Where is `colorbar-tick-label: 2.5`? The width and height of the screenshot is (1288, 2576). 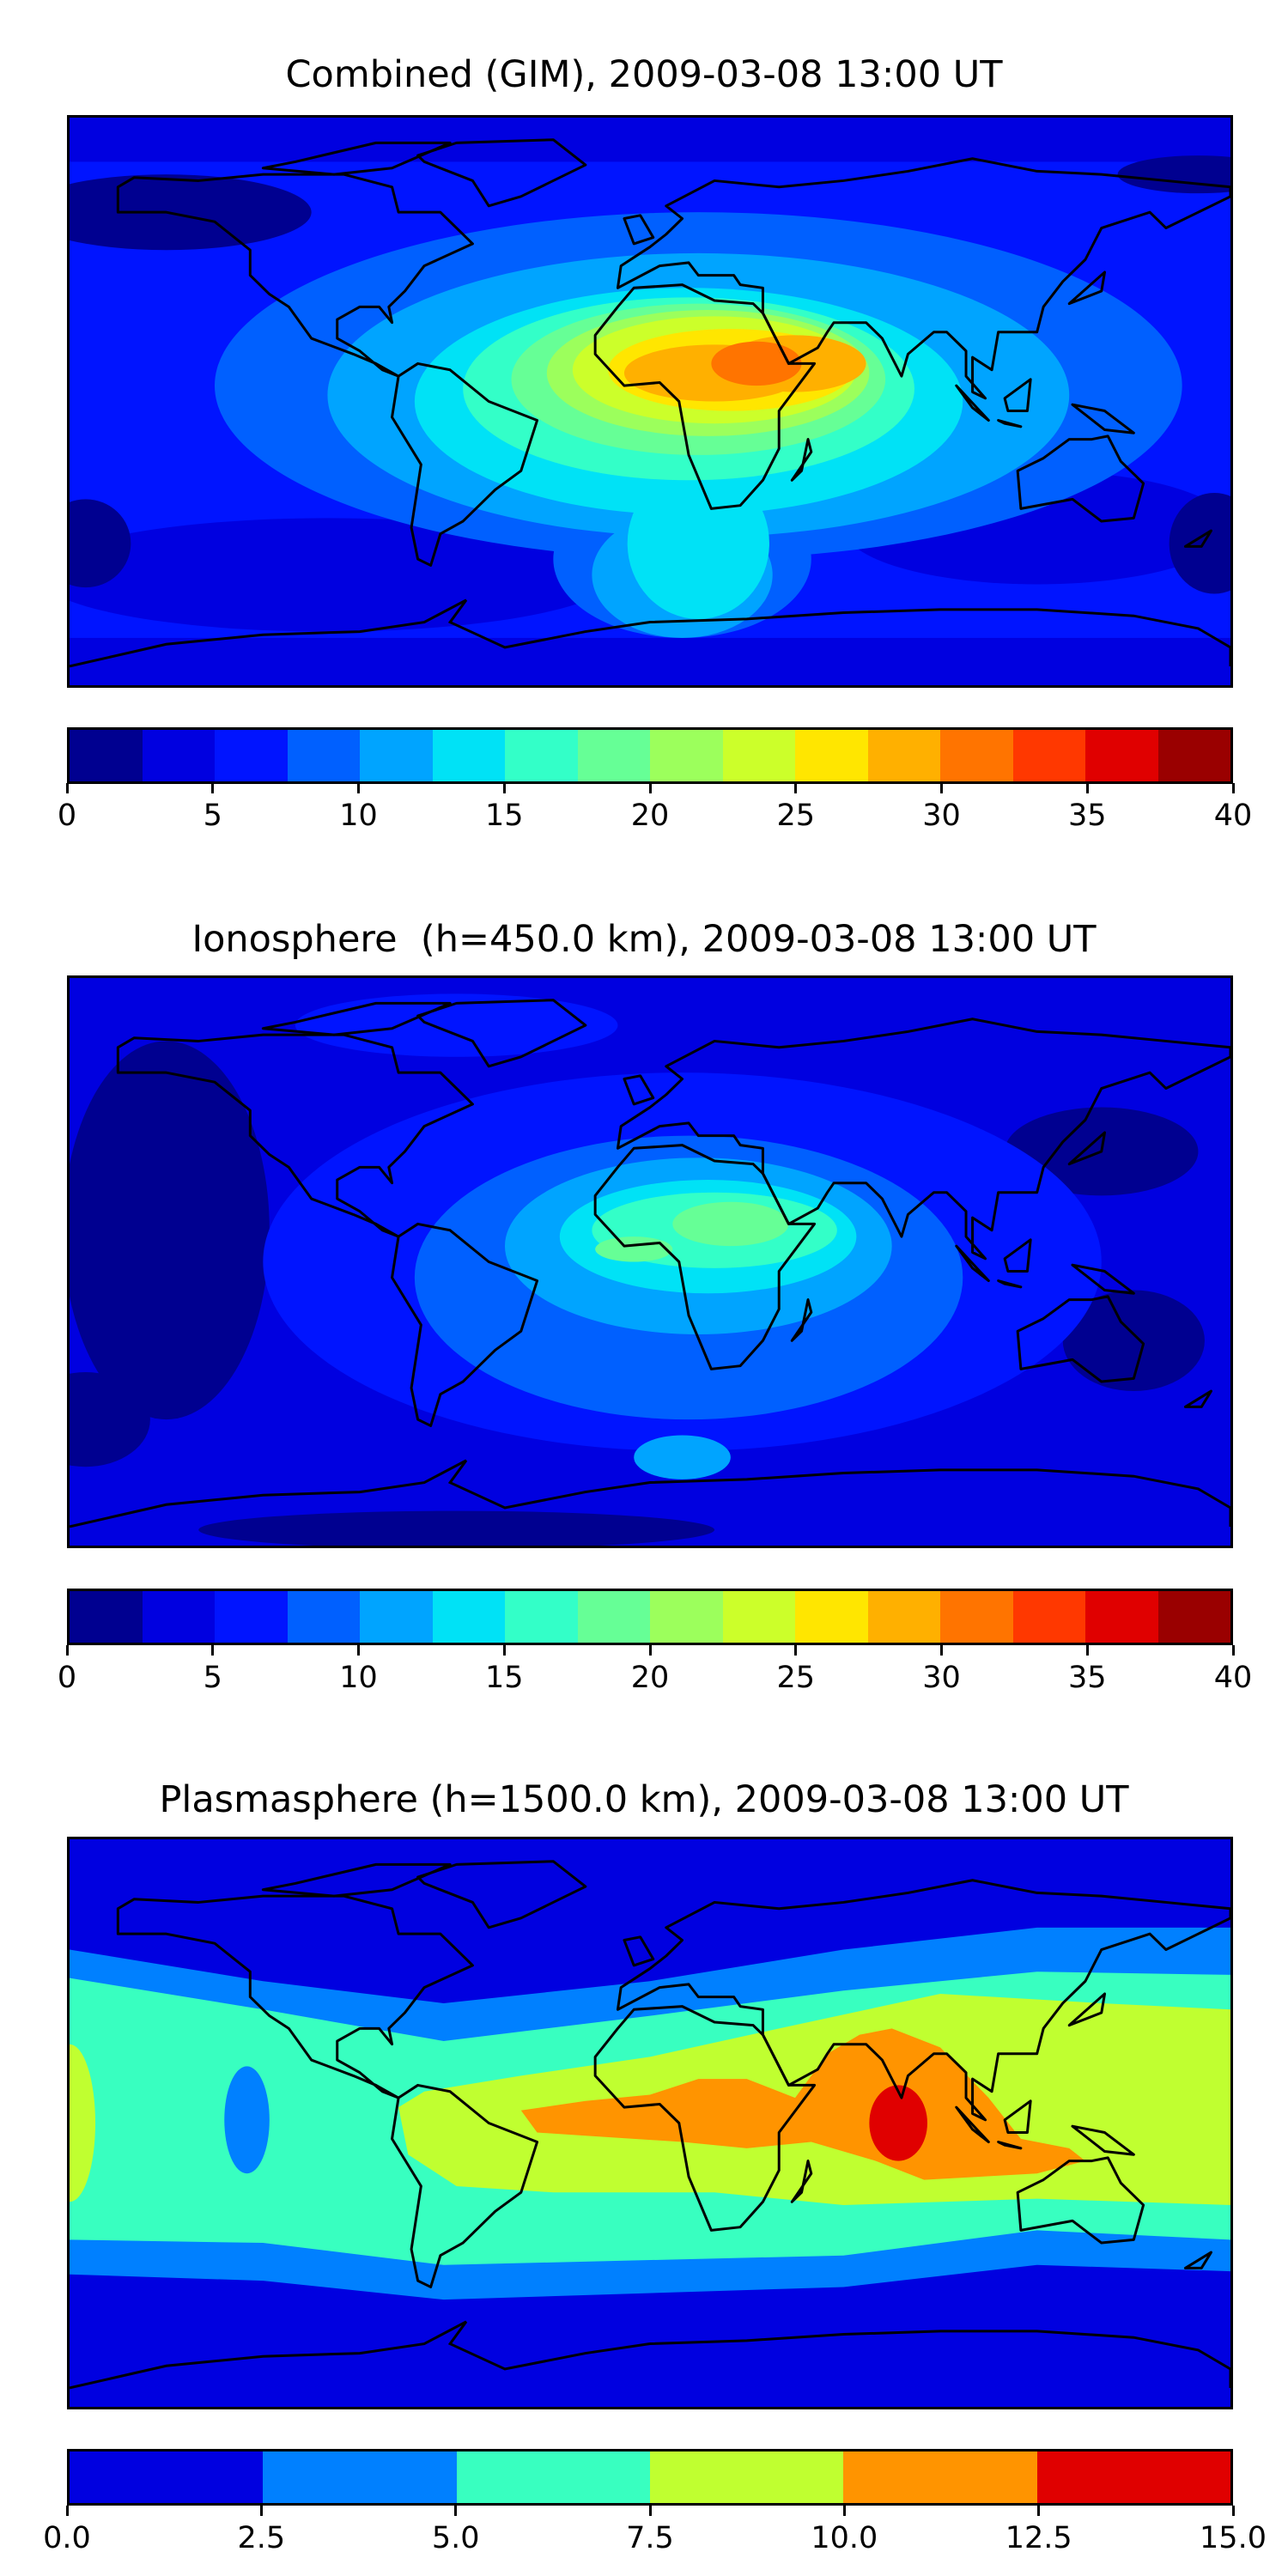
colorbar-tick-label: 2.5 is located at coordinates (261, 2538).